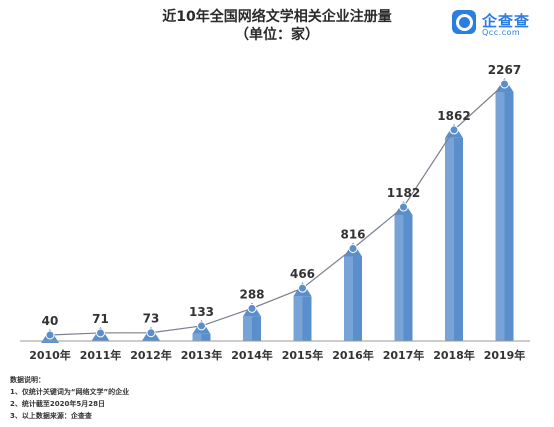  What do you see at coordinates (464, 22) in the screenshot?
I see `qcc-logo-icon` at bounding box center [464, 22].